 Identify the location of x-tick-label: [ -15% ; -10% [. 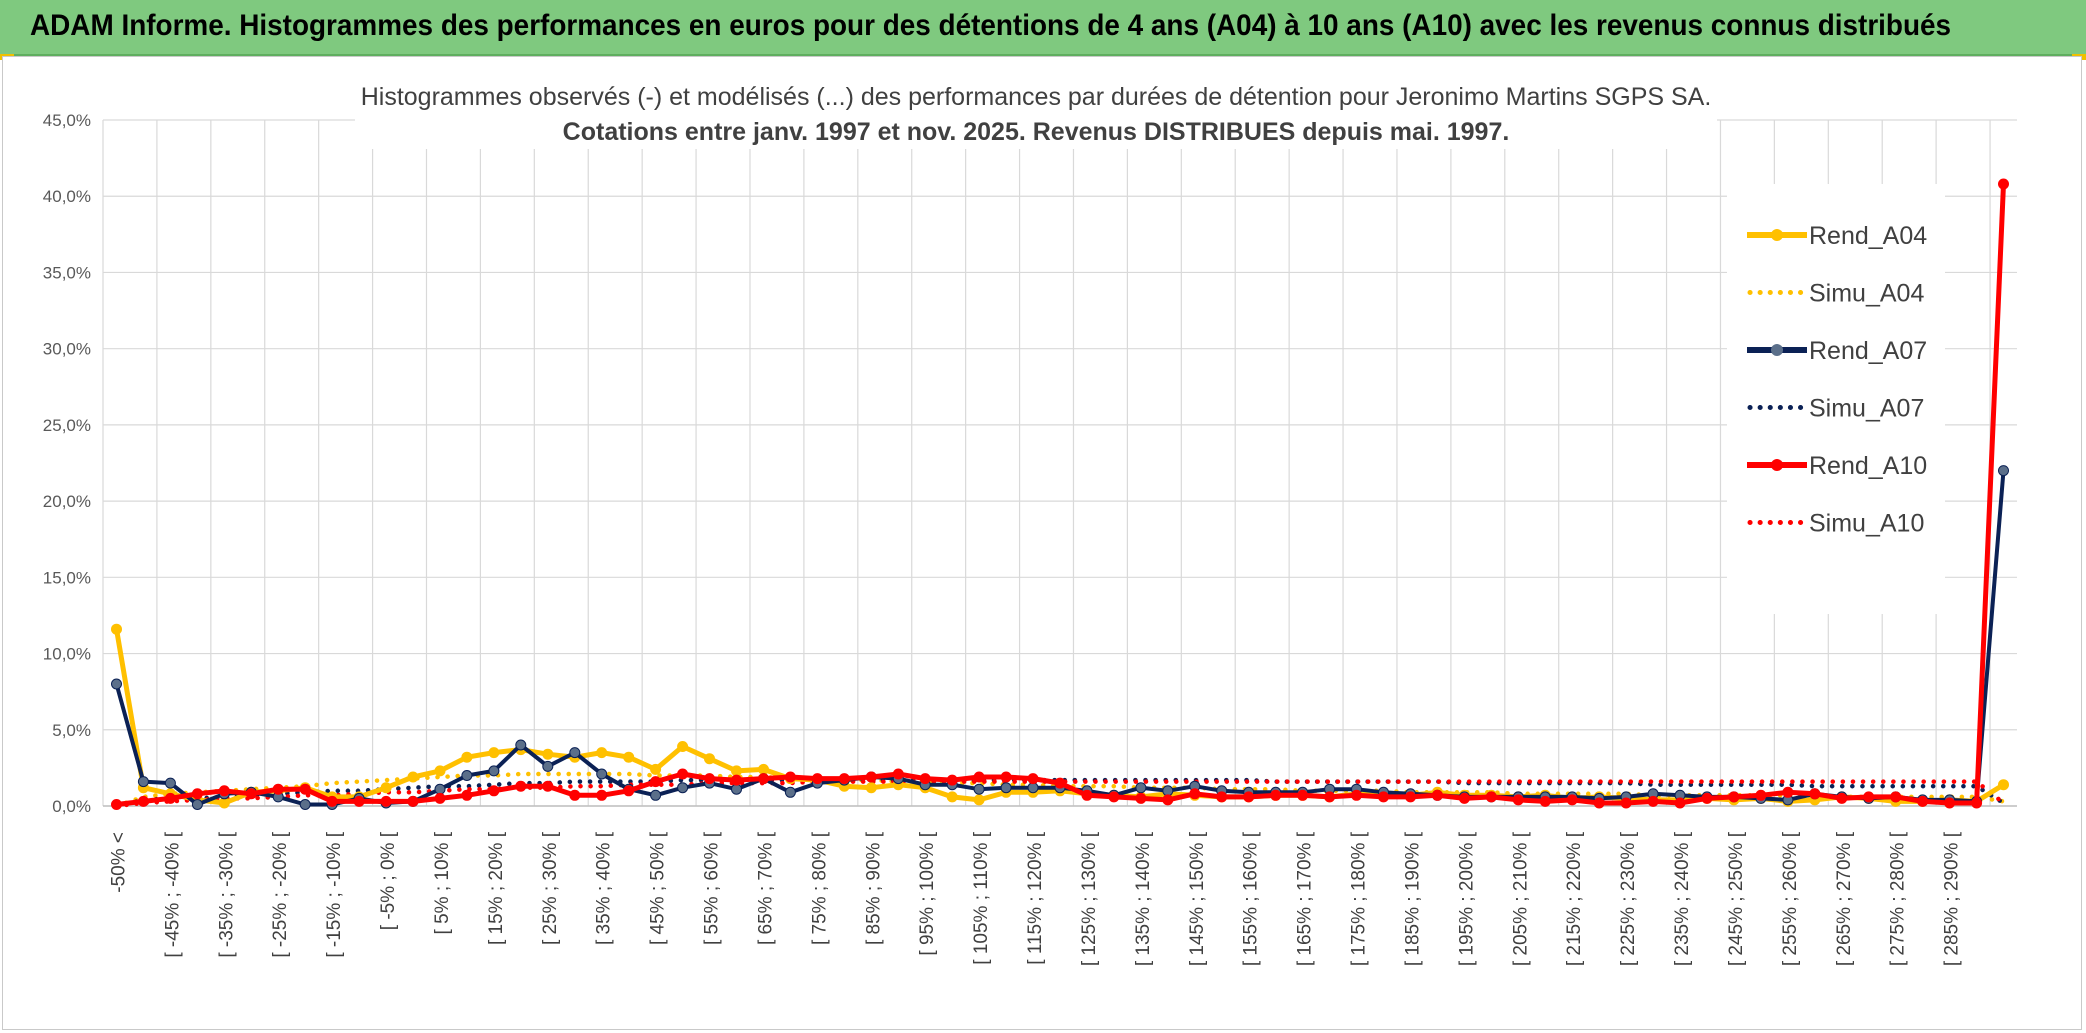
(334, 894).